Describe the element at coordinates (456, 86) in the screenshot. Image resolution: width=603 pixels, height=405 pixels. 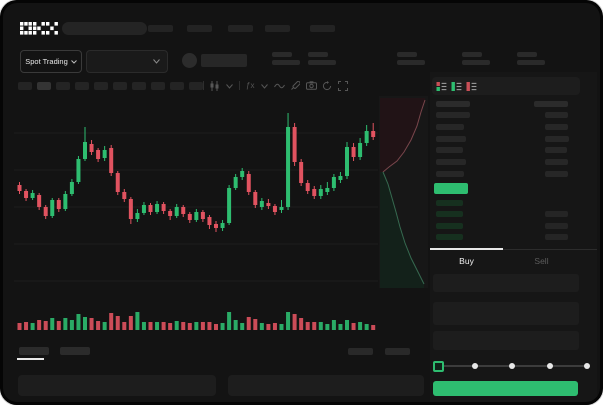
I see `book-bids-icon` at that location.